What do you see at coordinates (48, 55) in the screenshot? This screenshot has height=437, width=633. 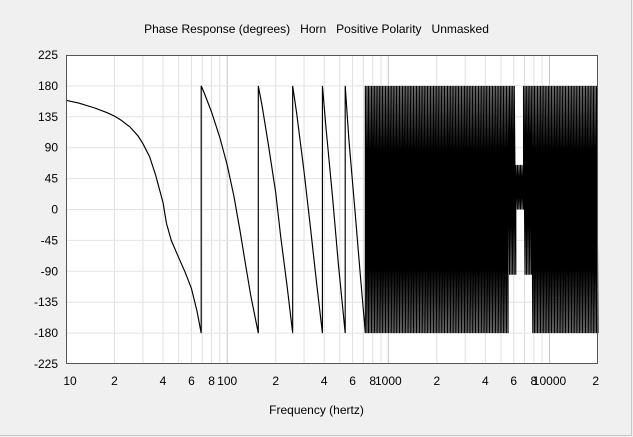 I see `y-tick-label: 225` at bounding box center [48, 55].